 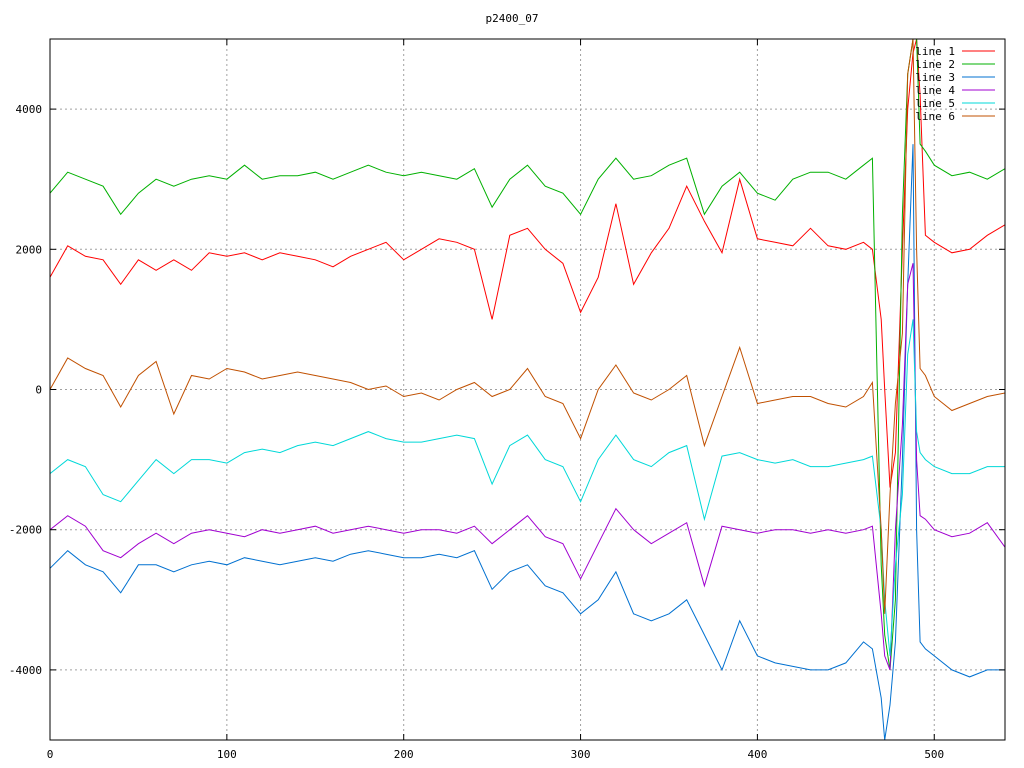 What do you see at coordinates (29, 109) in the screenshot?
I see `y-tick-label: 4000` at bounding box center [29, 109].